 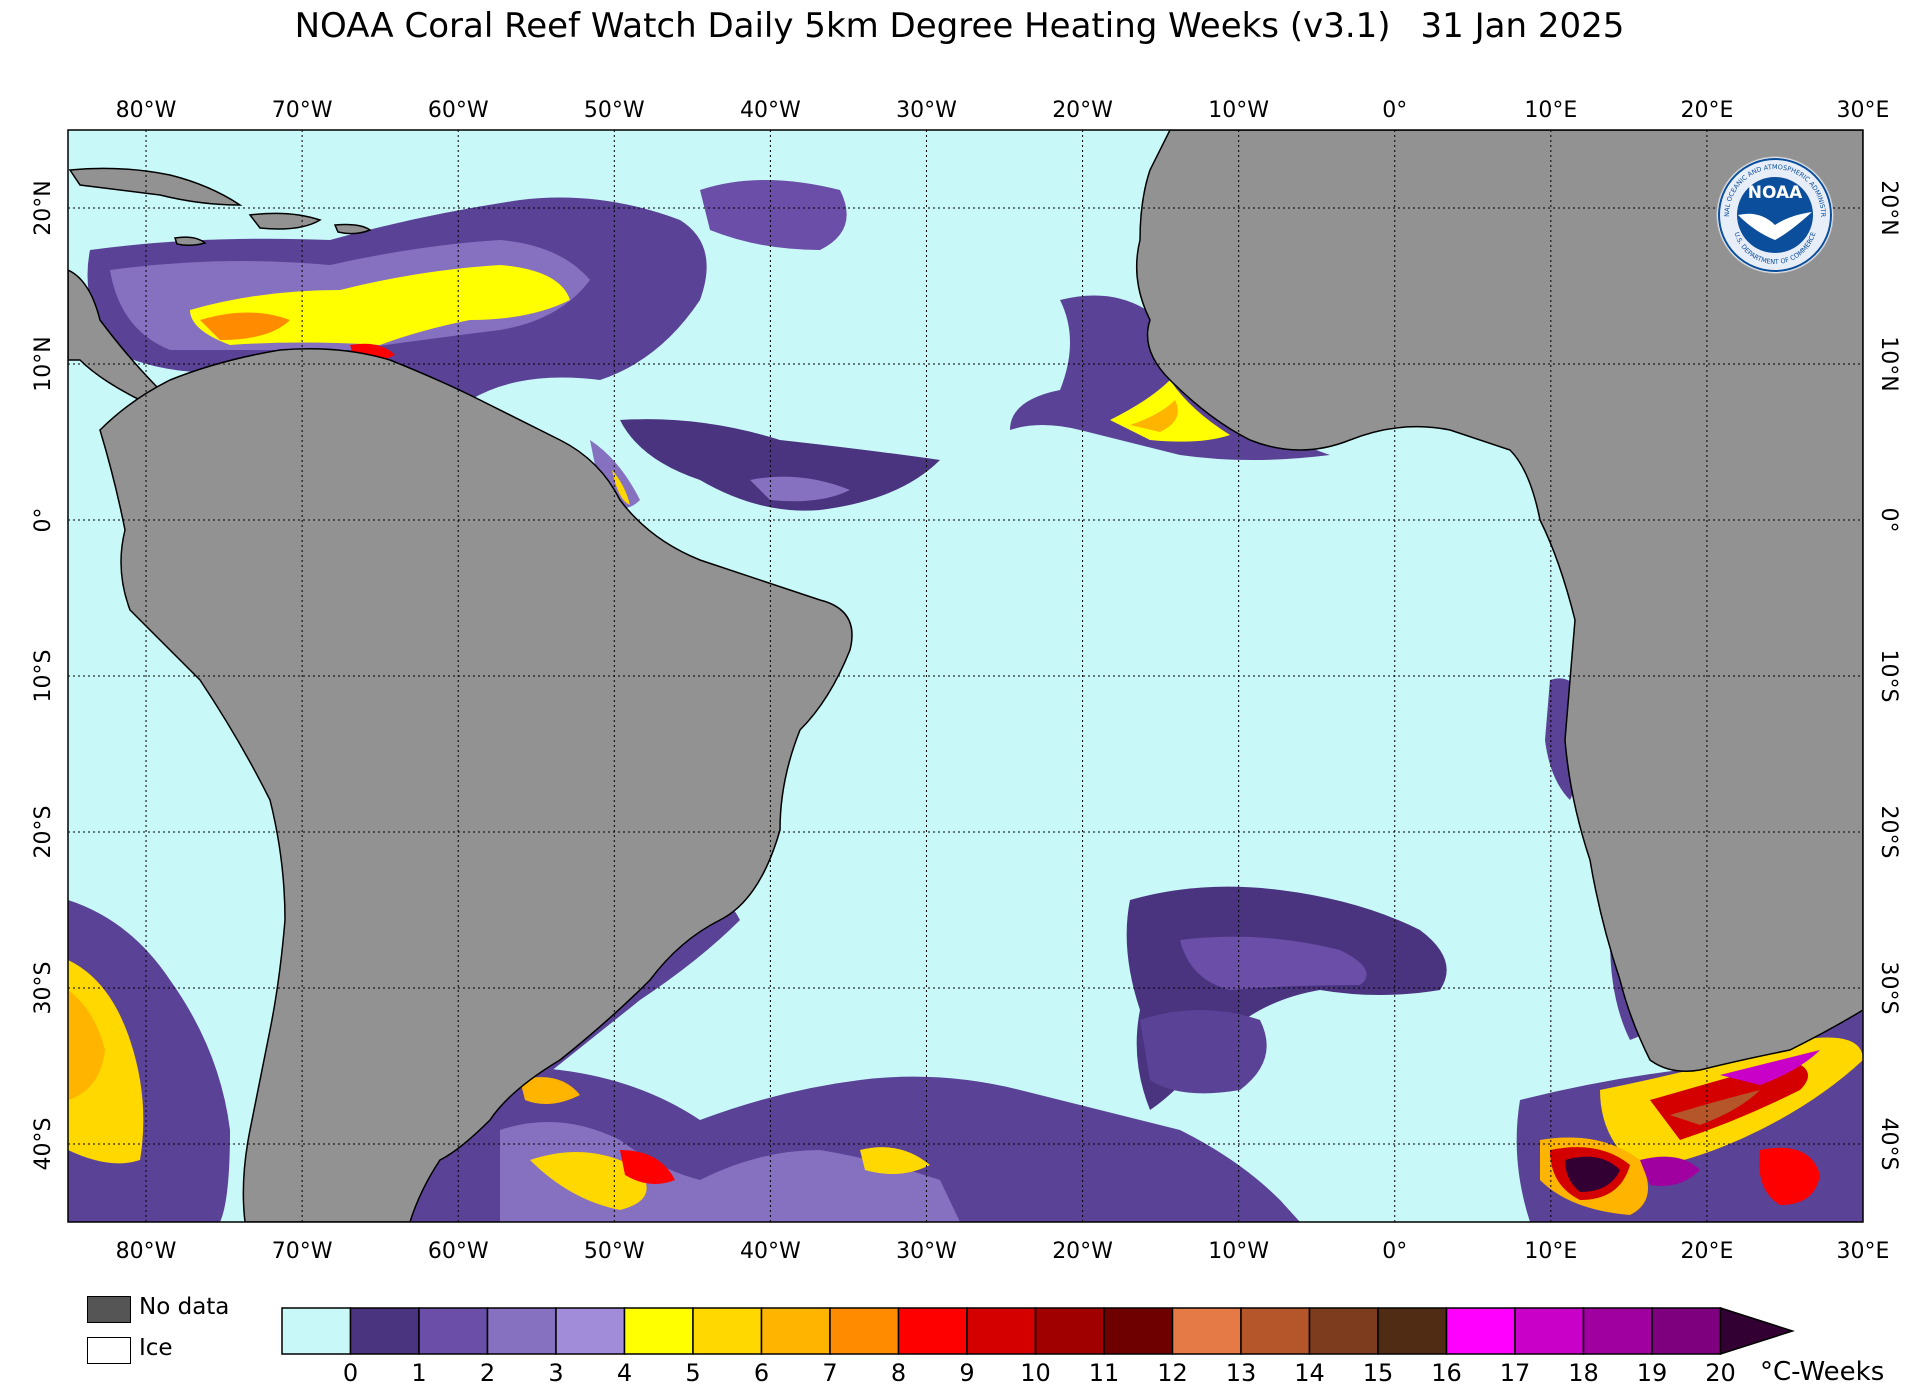 I want to click on colorbar-tick-label: 11, so click(x=1104, y=1373).